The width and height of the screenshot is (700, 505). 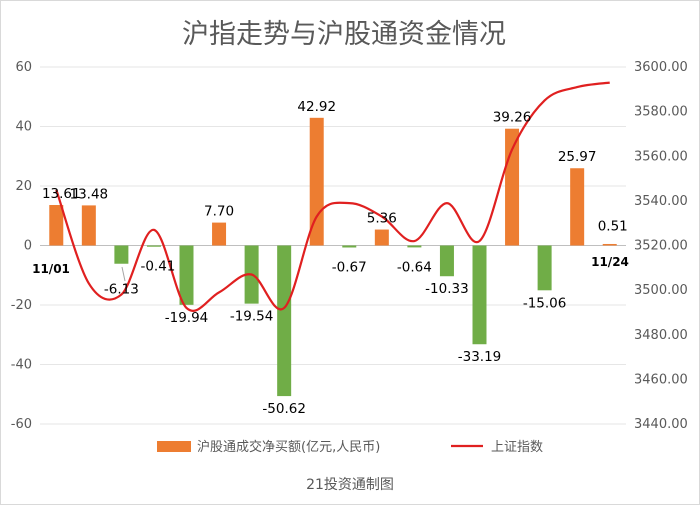 I want to click on bar-value-label: 25.97, so click(x=577, y=157).